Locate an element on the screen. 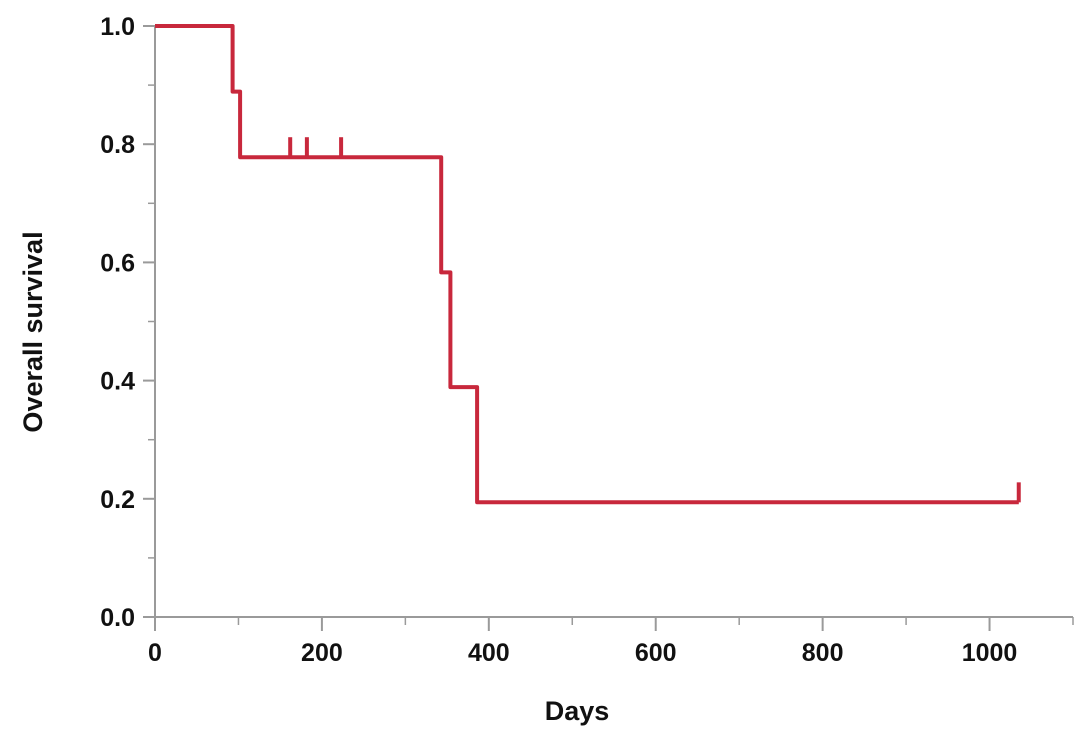 The image size is (1087, 744). y-tick-label: 0.0 is located at coordinates (117, 618).